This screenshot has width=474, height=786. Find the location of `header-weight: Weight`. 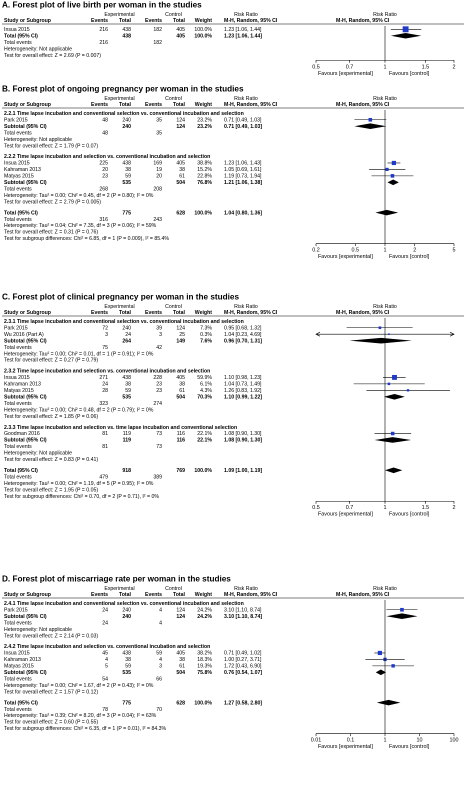

header-weight: Weight is located at coordinates (203, 595).